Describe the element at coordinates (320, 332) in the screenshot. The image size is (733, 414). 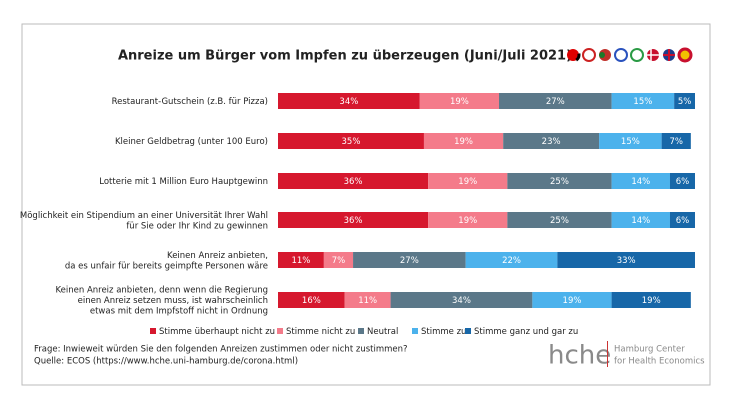
I see `legend-label: Stimme nicht zu` at that location.